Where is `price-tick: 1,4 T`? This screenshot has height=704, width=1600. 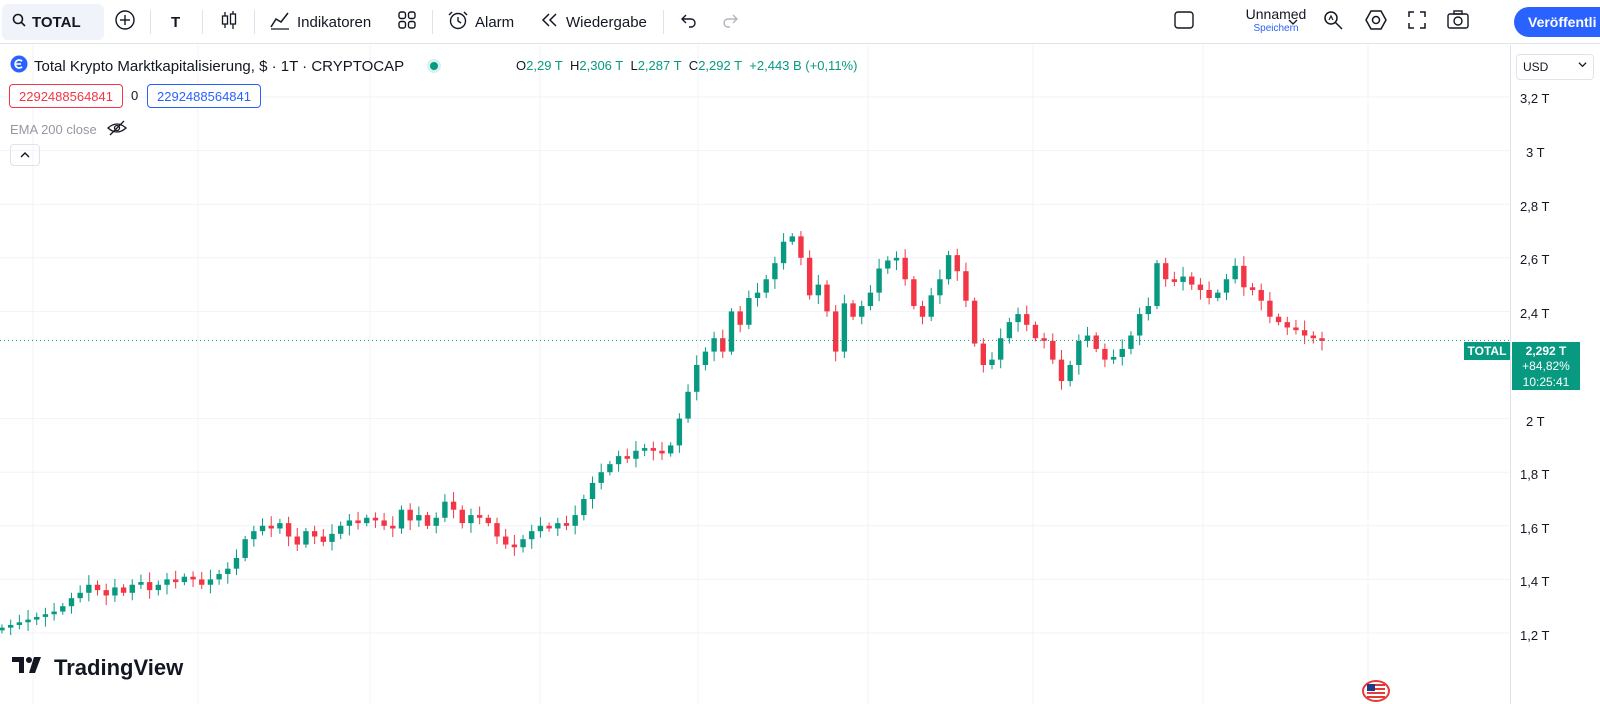 price-tick: 1,4 T is located at coordinates (1535, 581).